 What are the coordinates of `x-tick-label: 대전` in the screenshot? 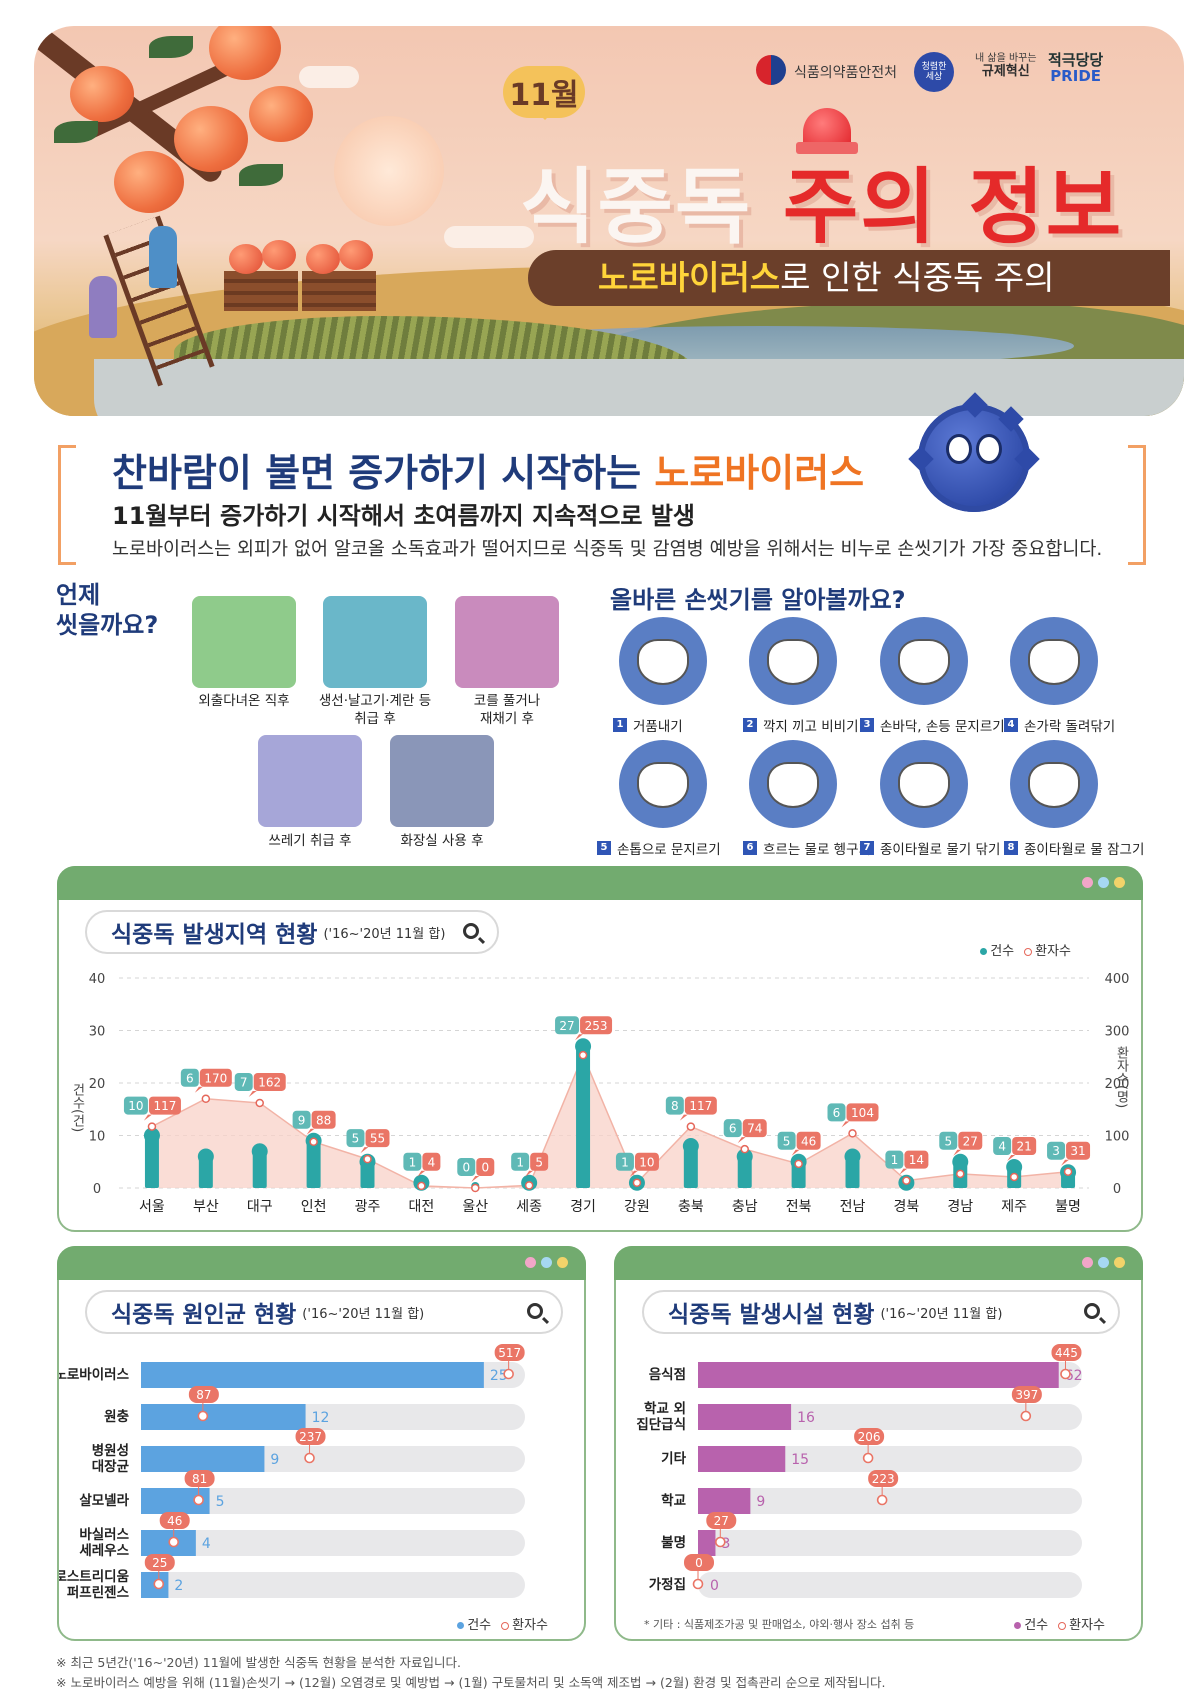 It's located at (422, 1207).